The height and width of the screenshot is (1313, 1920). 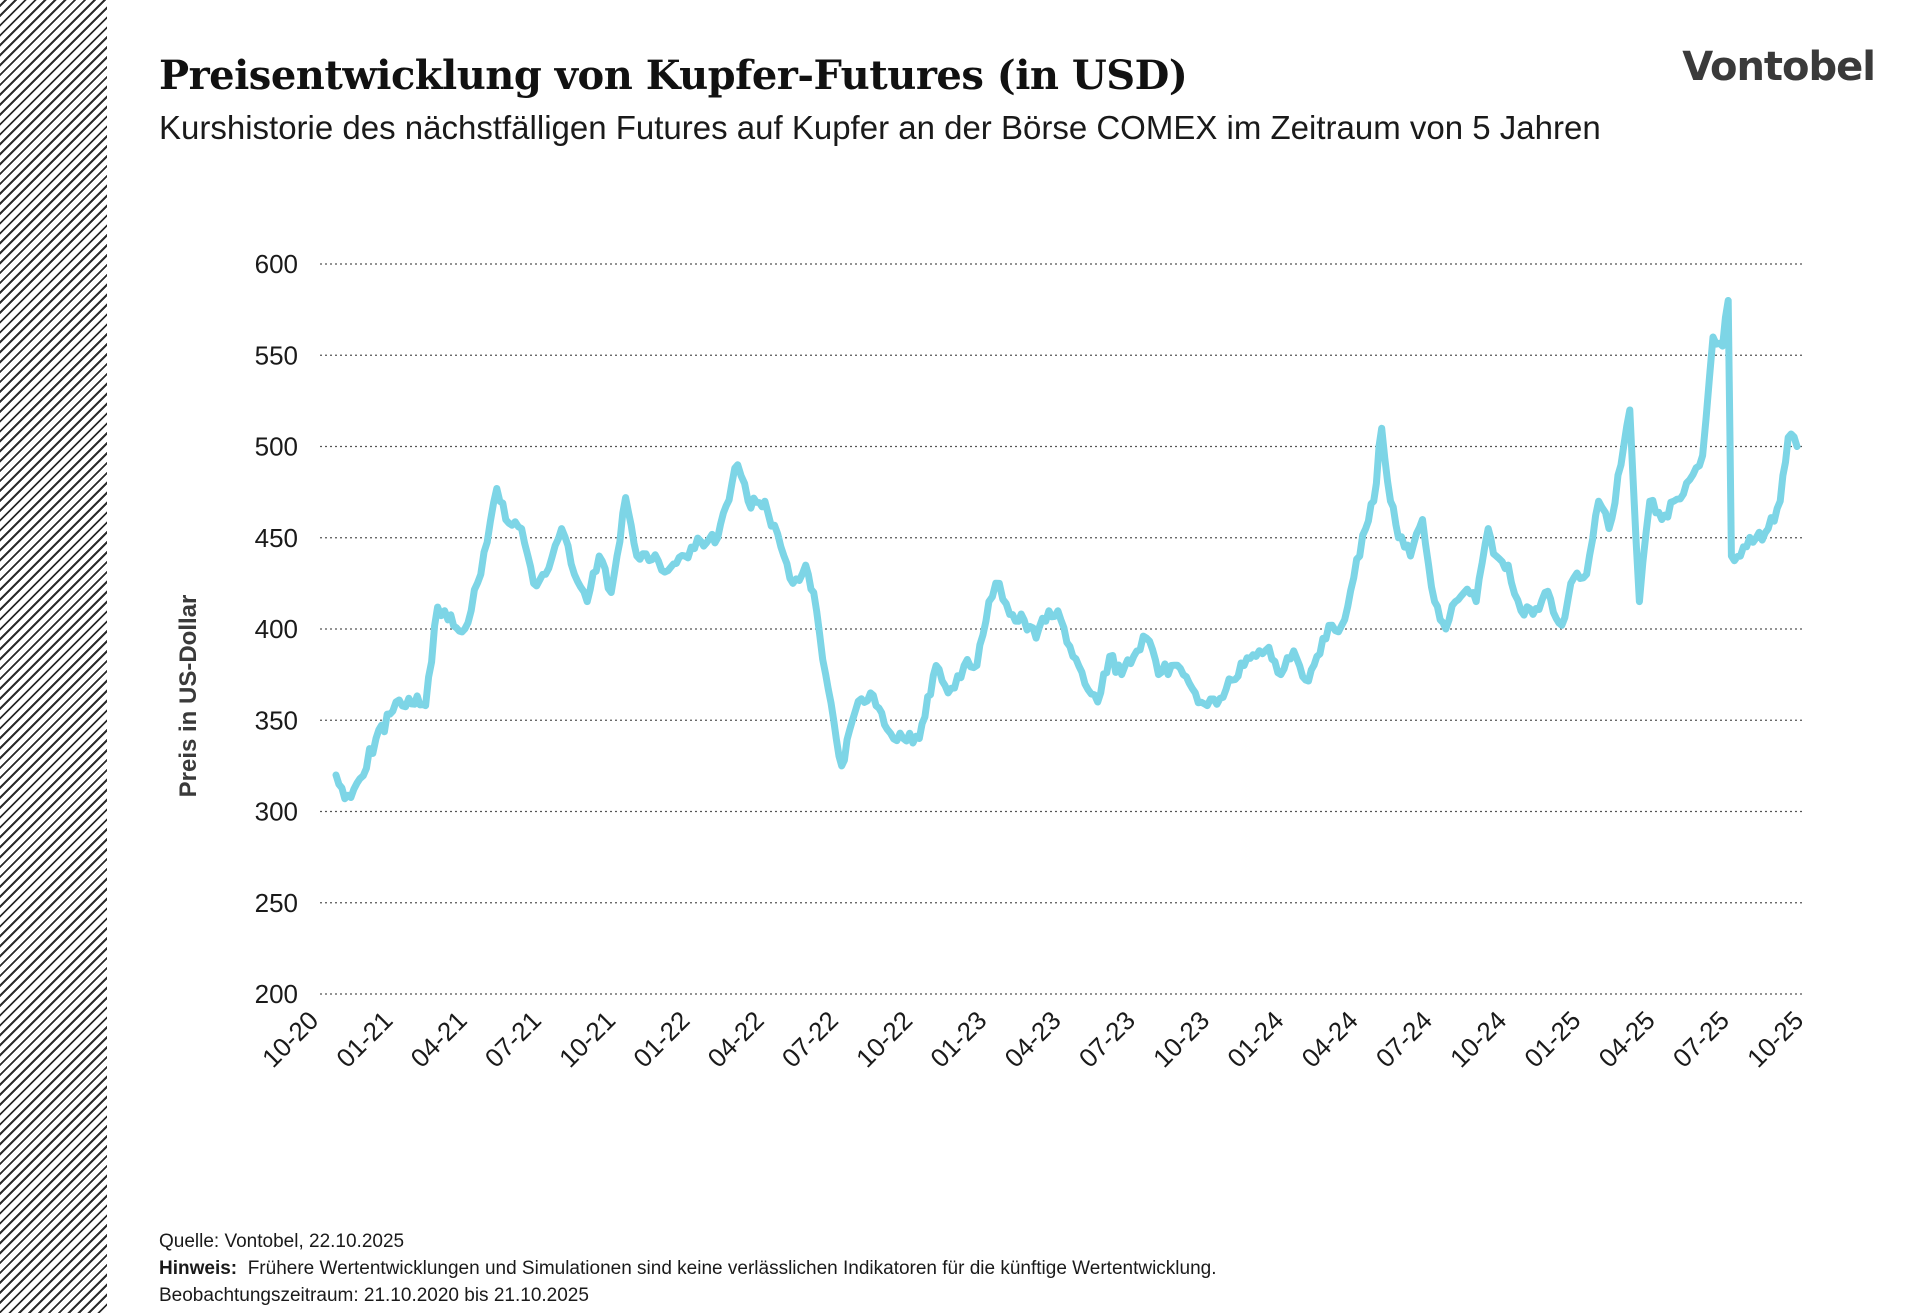 I want to click on x-tick-label: 10-25, so click(x=1775, y=1039).